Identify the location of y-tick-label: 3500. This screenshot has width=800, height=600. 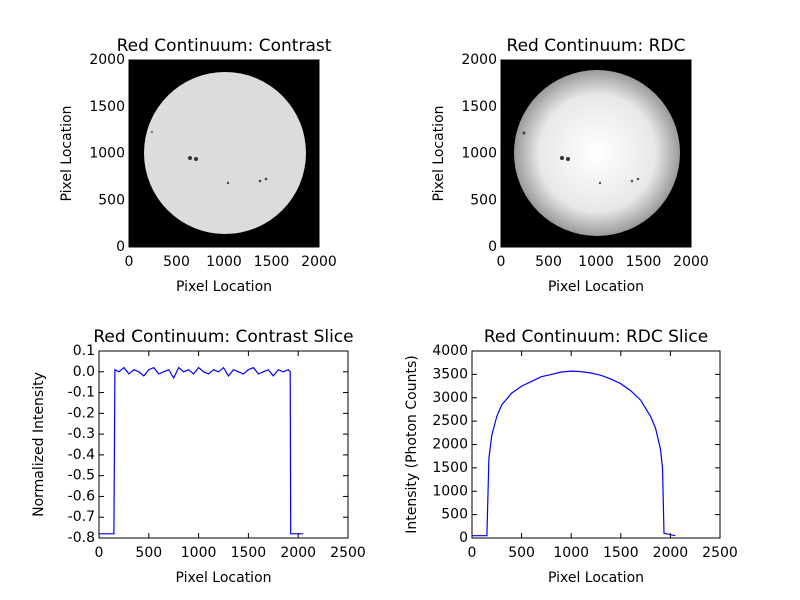
(450, 374).